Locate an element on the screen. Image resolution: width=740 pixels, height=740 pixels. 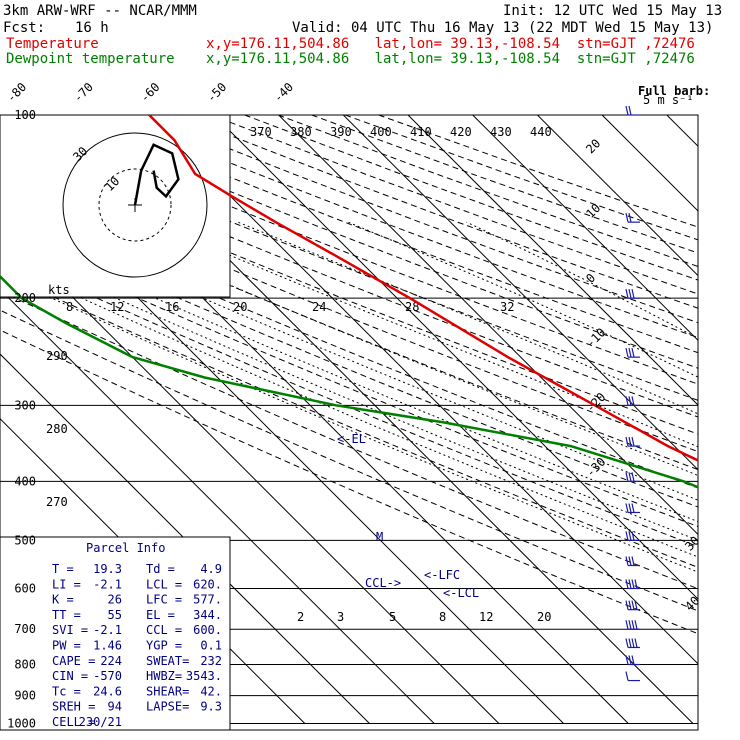
parcel-cell-2-2: LFC = is located at coordinates (164, 600).